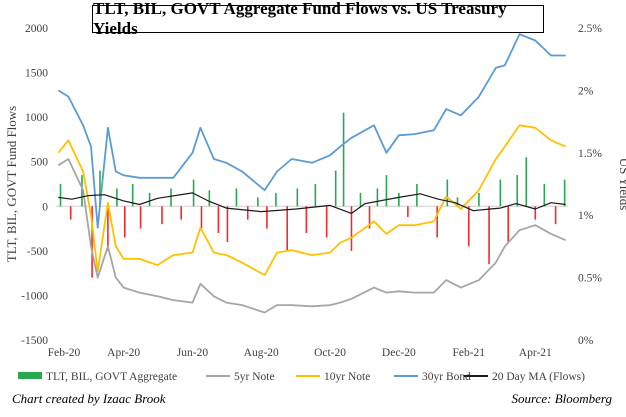  I want to click on left-tick-label: 500, so click(40, 163).